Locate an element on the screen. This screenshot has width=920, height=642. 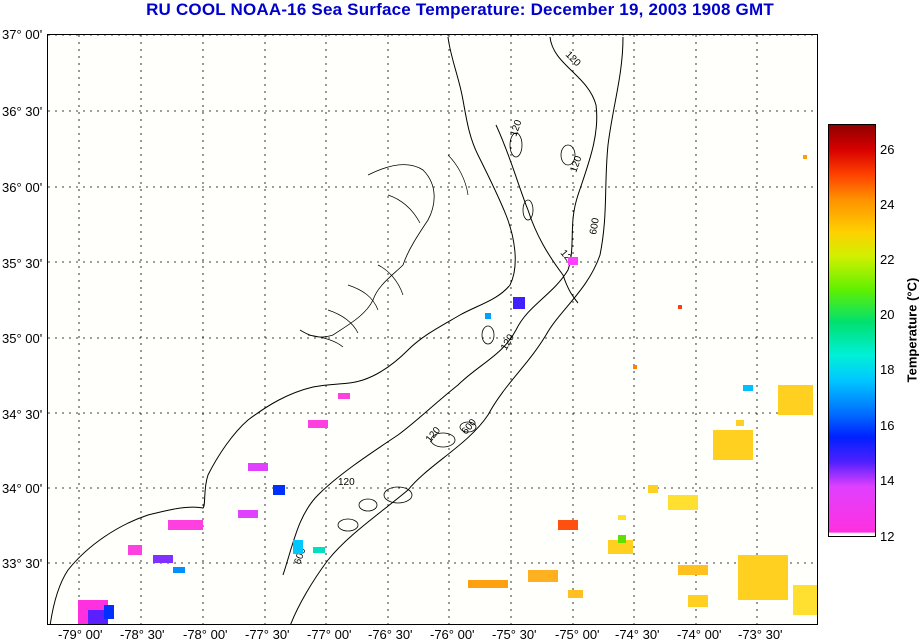
lat-label-34-00: 34° 00' is located at coordinates (22, 488).